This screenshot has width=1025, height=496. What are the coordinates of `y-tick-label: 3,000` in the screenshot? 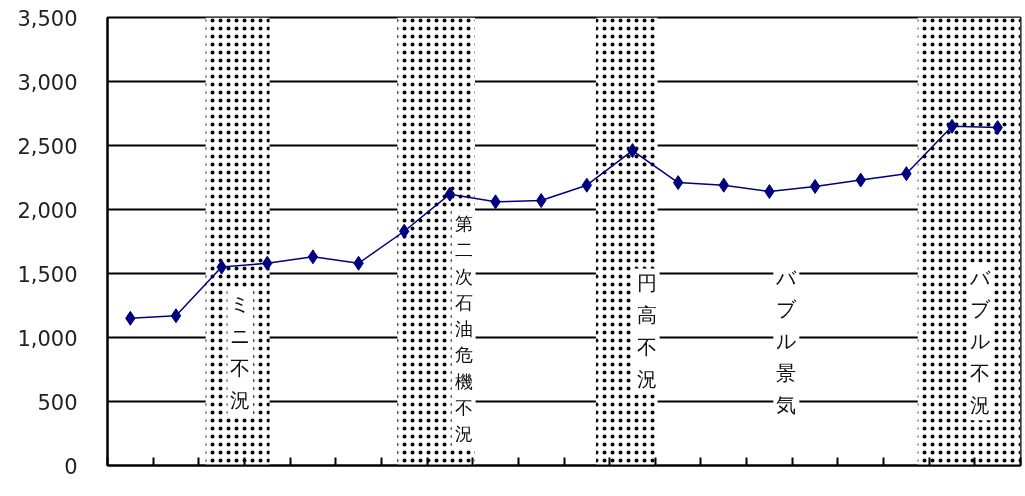 It's located at (47, 82).